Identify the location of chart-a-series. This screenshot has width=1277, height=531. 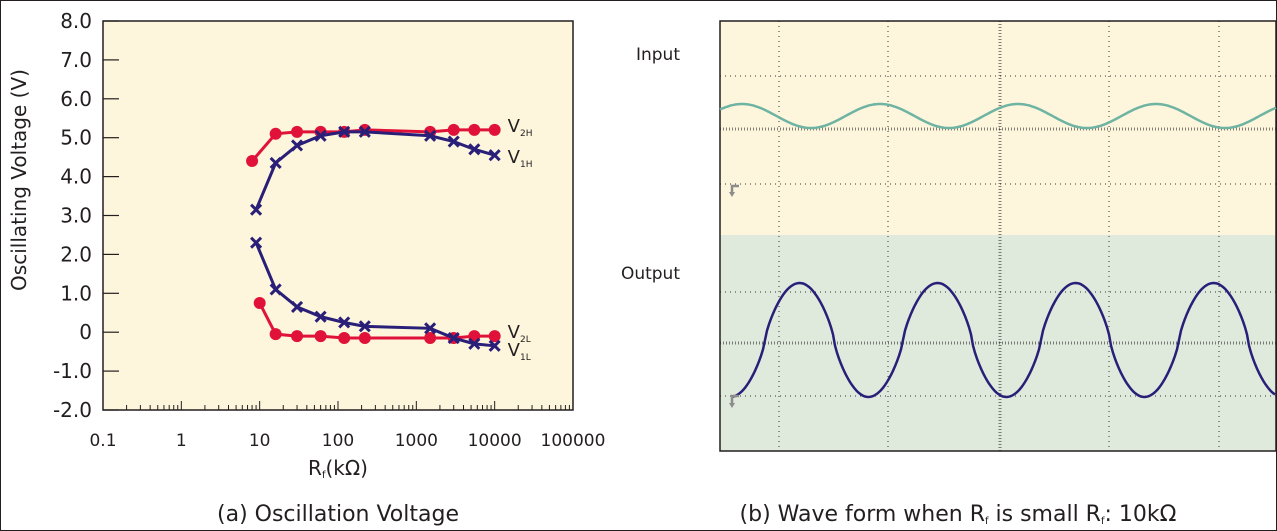
(373, 237).